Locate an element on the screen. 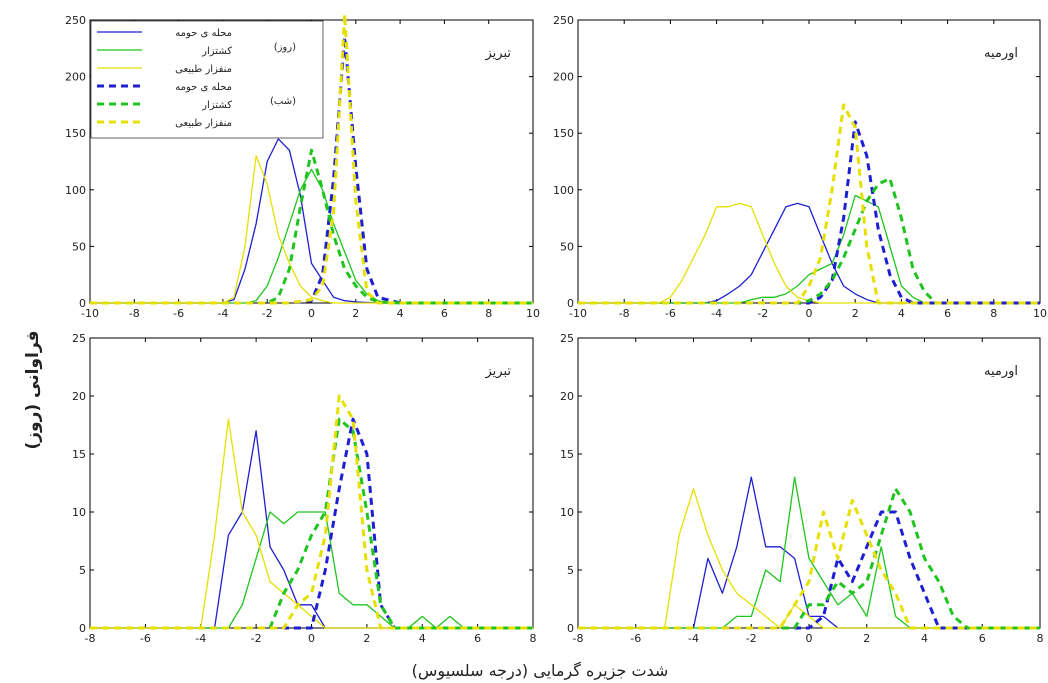 The height and width of the screenshot is (683, 1048). legend-group-night: (شب) is located at coordinates (283, 101).